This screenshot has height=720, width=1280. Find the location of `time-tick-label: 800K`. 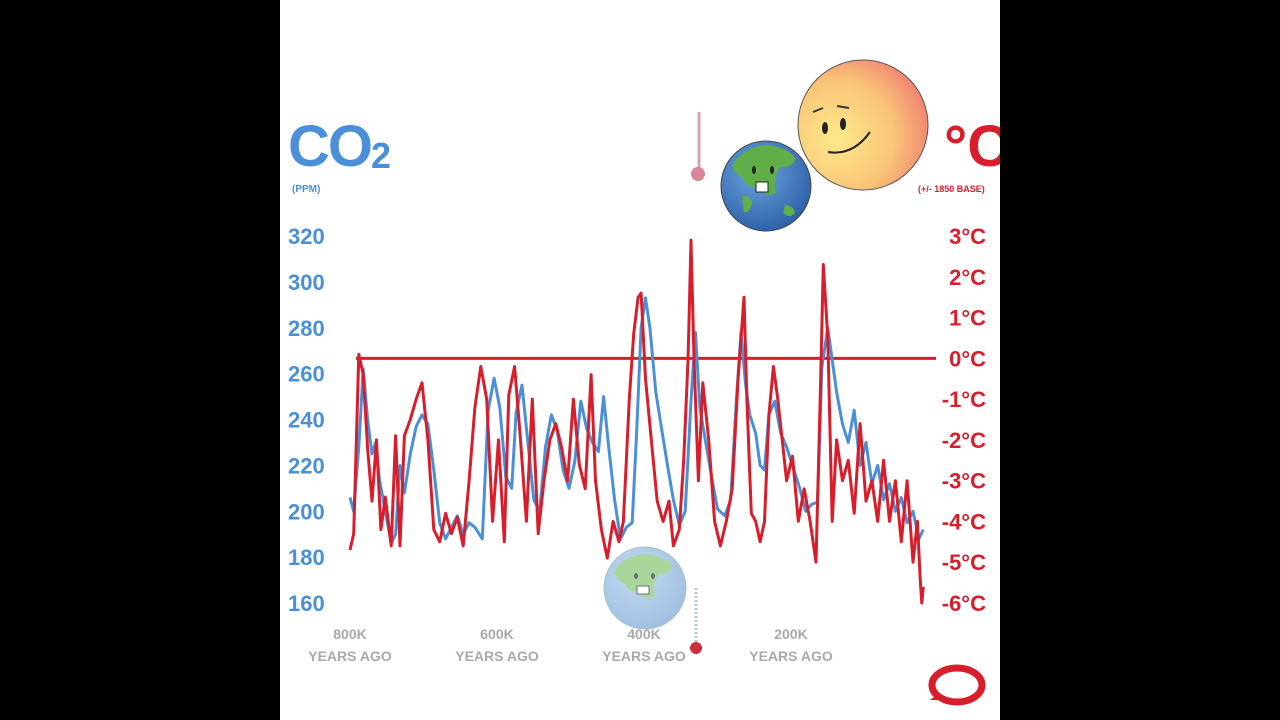

time-tick-label: 800K is located at coordinates (349, 634).